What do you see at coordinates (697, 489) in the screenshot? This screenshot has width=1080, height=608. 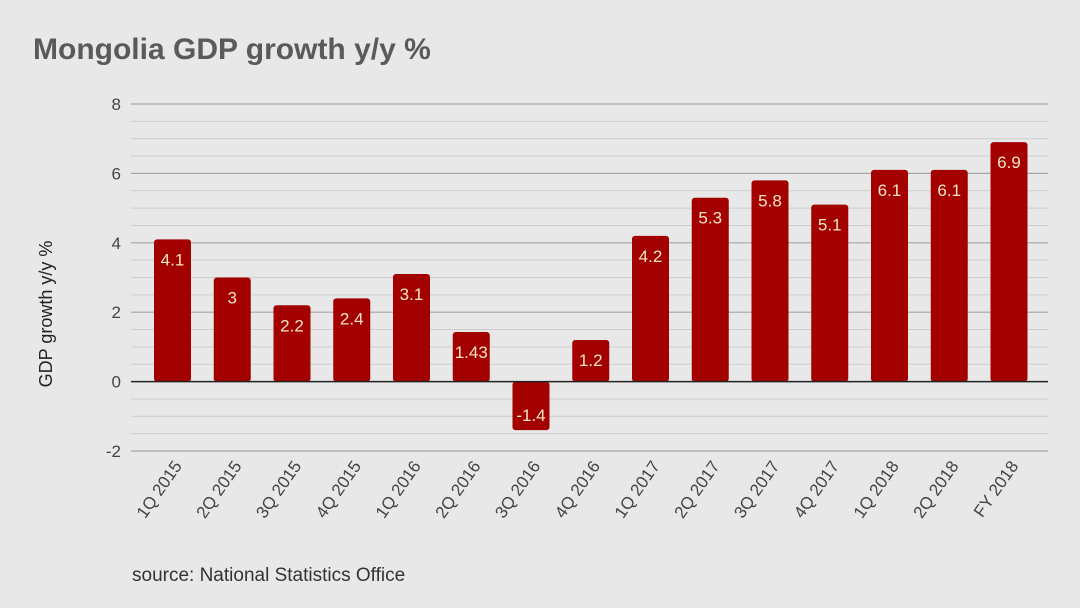 I see `x-tick-label: 2Q 2017` at bounding box center [697, 489].